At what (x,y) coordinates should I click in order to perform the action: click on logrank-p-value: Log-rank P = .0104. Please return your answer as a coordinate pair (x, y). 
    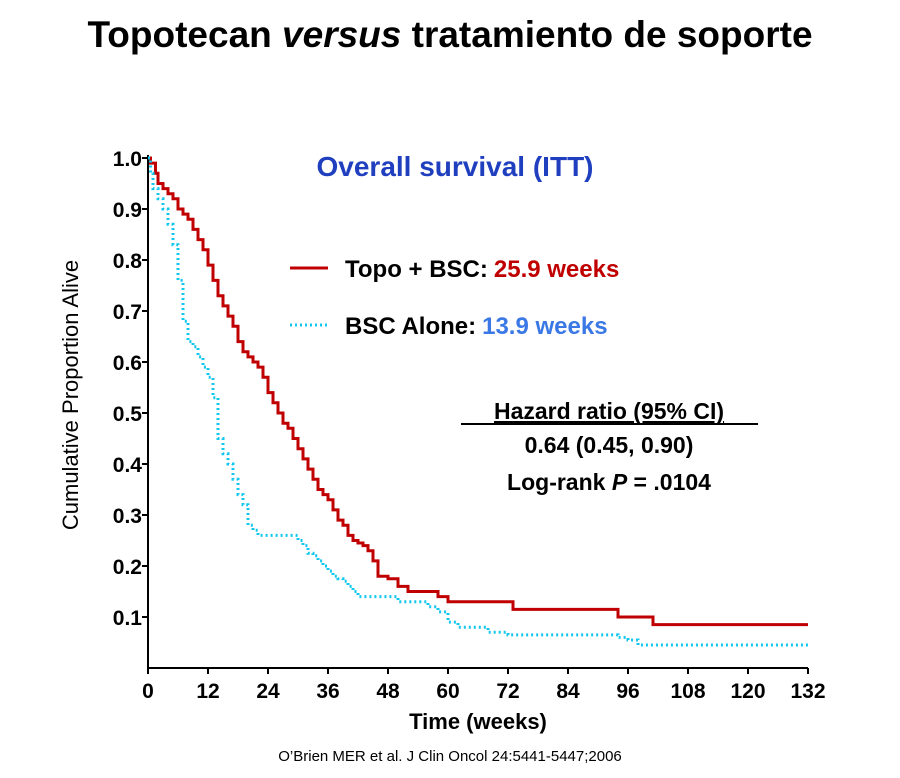
    Looking at the image, I should click on (609, 482).